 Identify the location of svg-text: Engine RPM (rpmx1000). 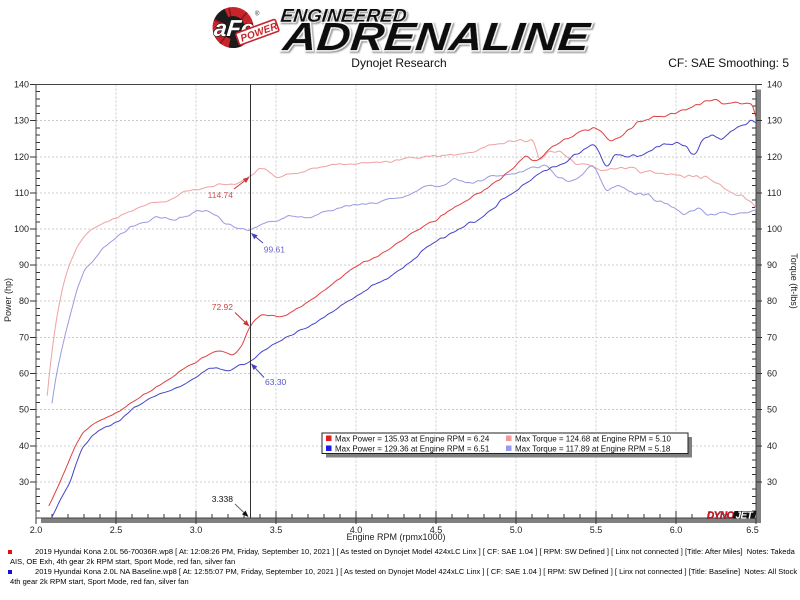
(395, 537).